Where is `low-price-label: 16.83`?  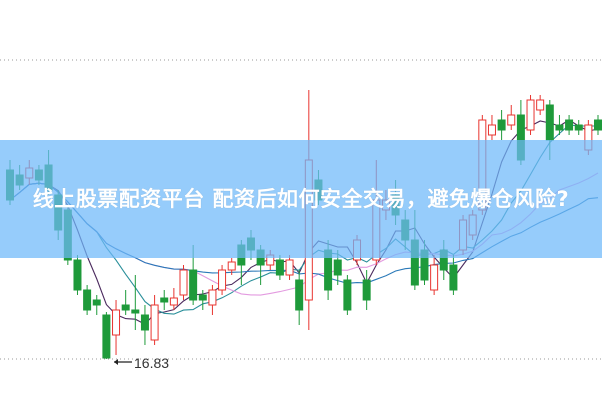
low-price-label: 16.83 is located at coordinates (151, 363).